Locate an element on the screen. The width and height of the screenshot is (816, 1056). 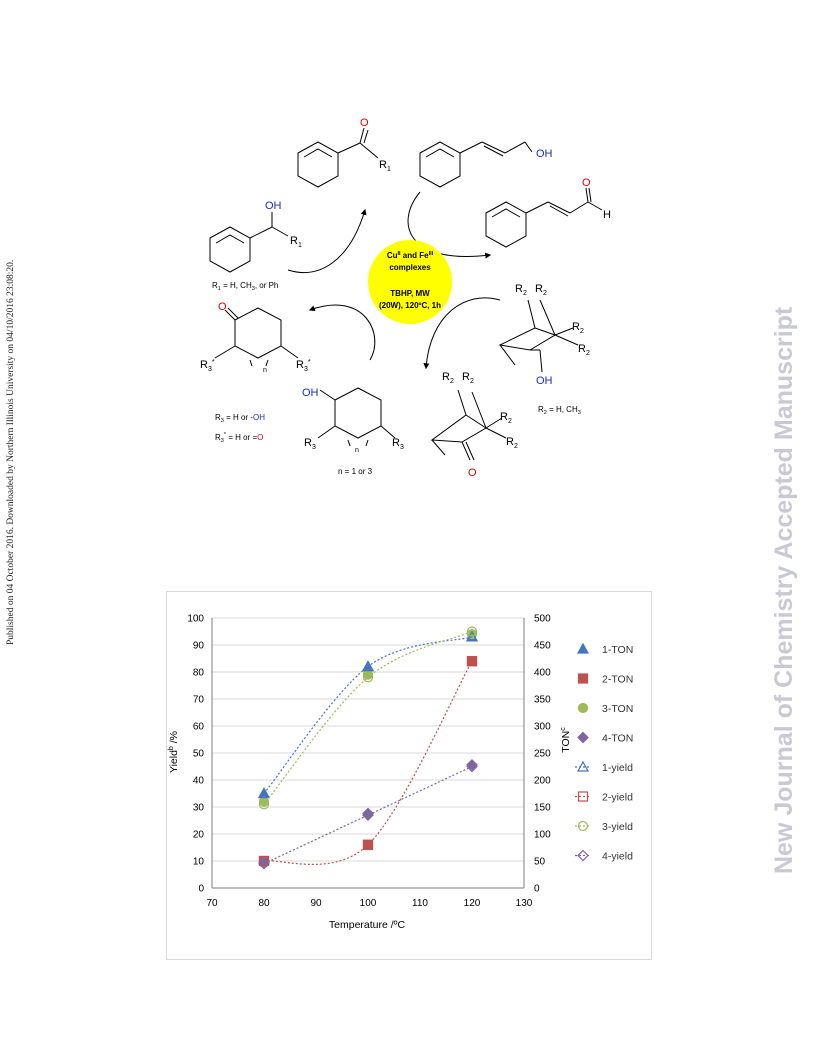
note-r1: R1 = H, CH3, or Ph is located at coordinates (245, 286).